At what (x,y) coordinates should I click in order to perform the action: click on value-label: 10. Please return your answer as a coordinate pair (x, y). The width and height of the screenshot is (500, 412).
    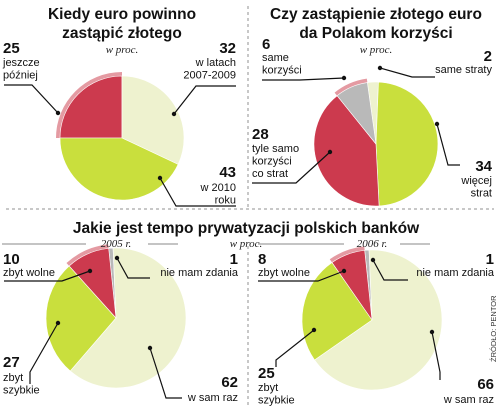
    Looking at the image, I should click on (11, 259).